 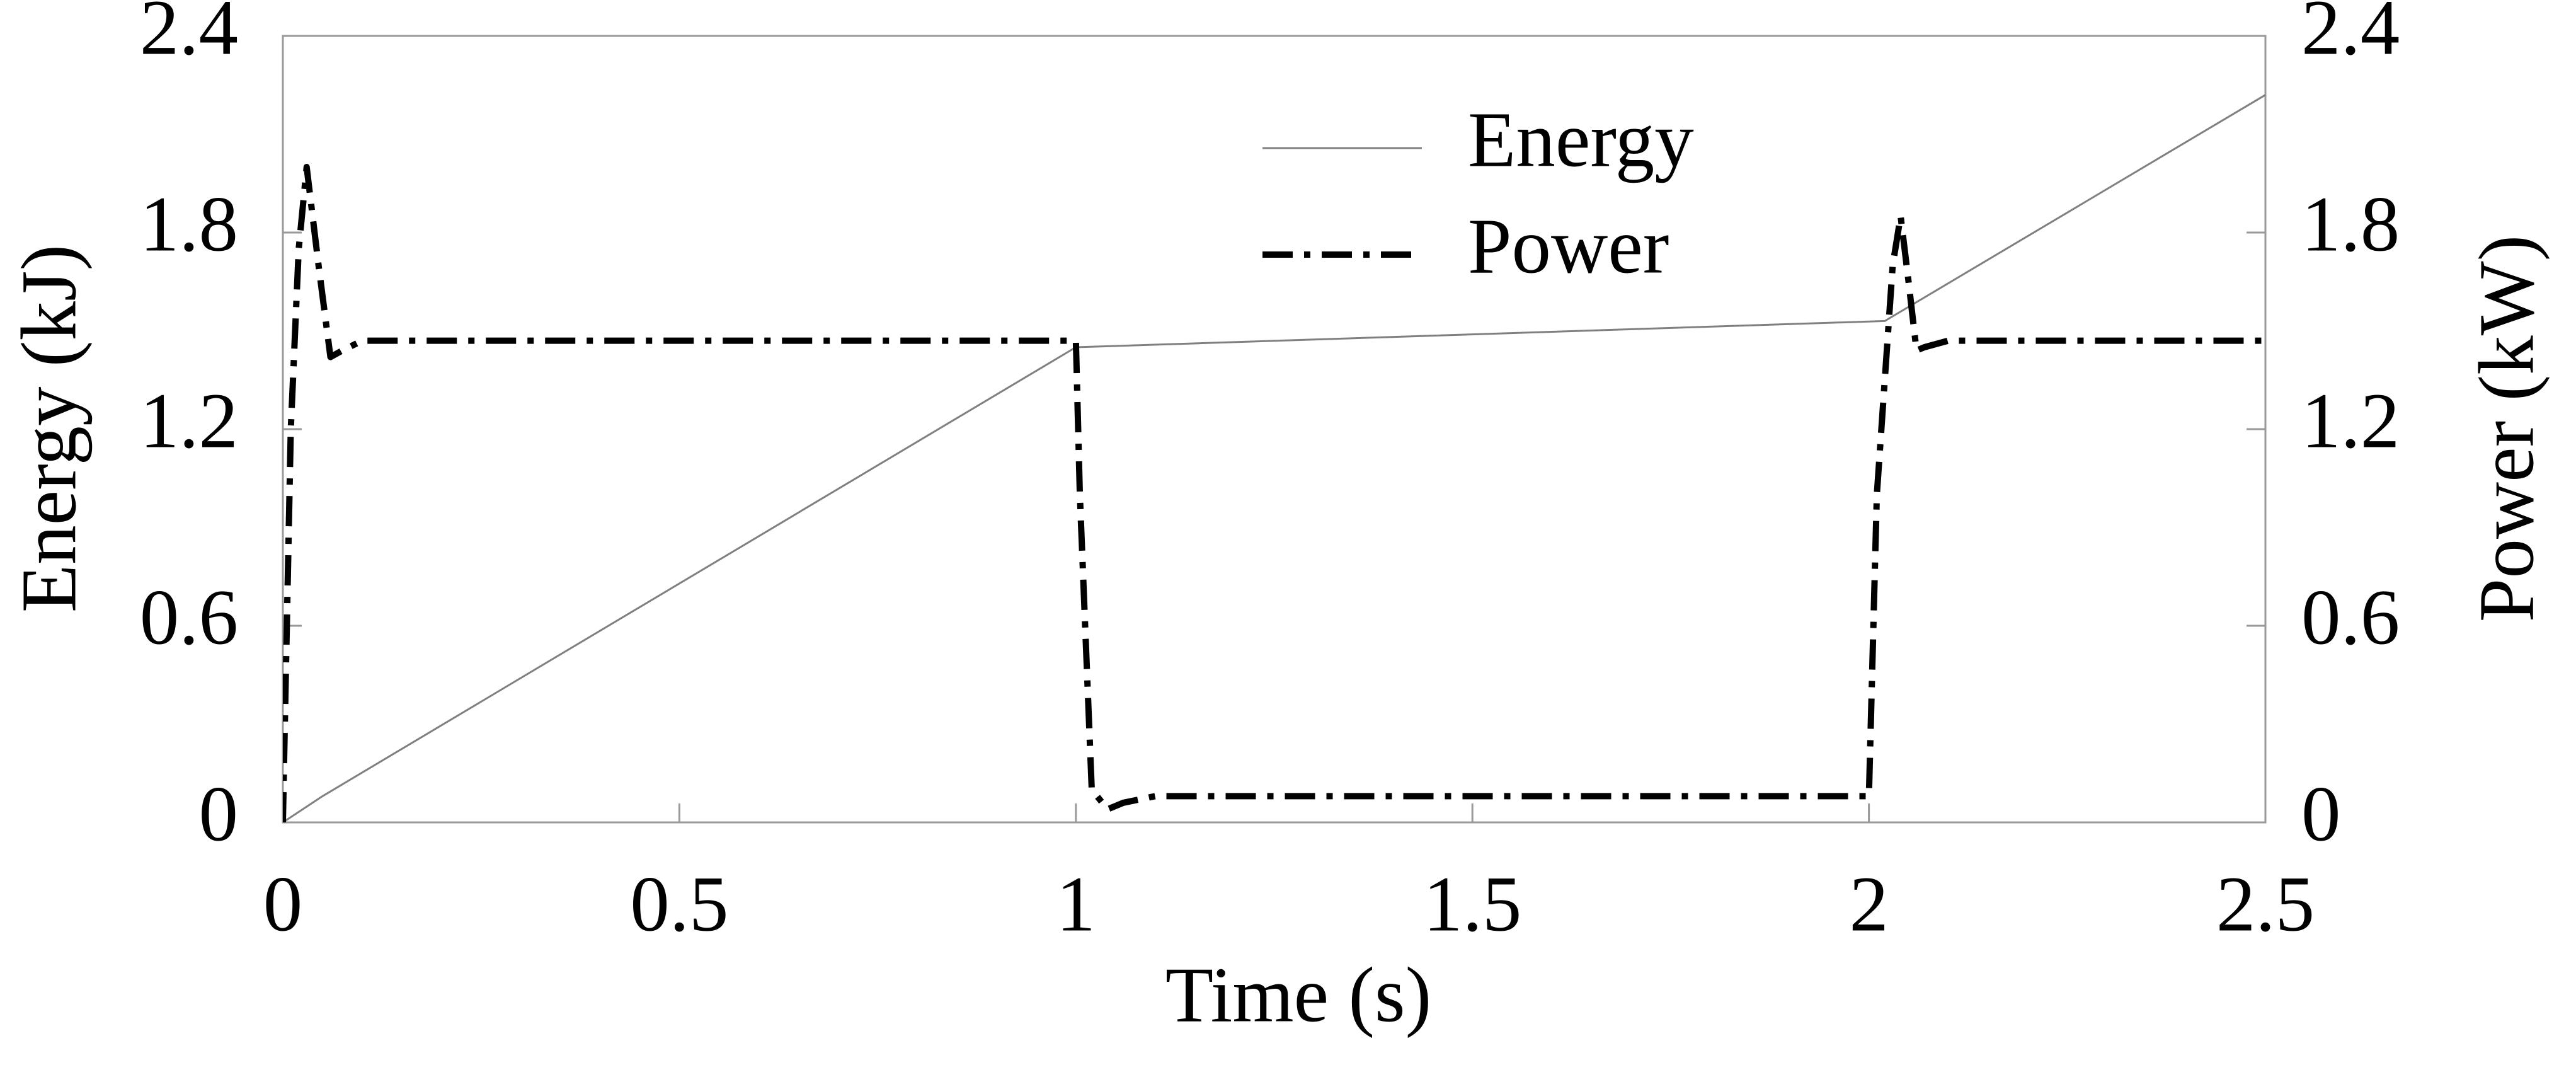 What do you see at coordinates (2350, 36) in the screenshot?
I see `y2-tick-label: 2.4` at bounding box center [2350, 36].